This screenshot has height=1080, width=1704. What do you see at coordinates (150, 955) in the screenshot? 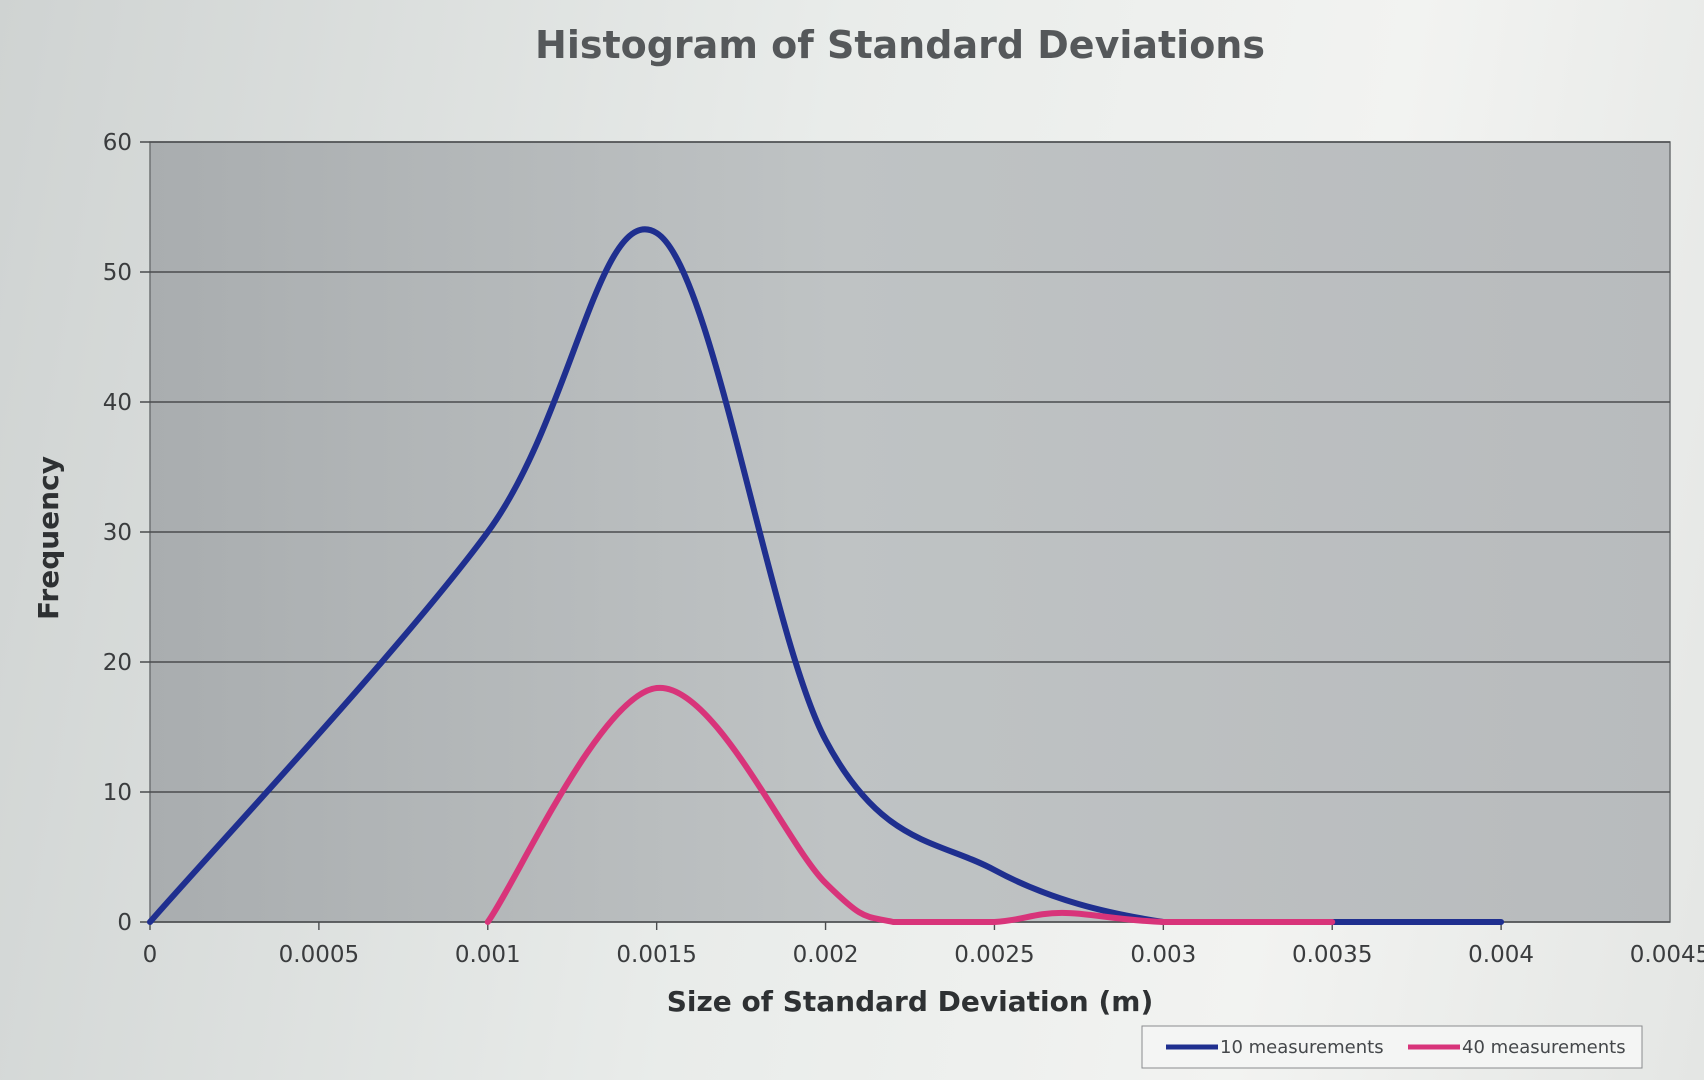
I see `x-tick-label: 0` at bounding box center [150, 955].